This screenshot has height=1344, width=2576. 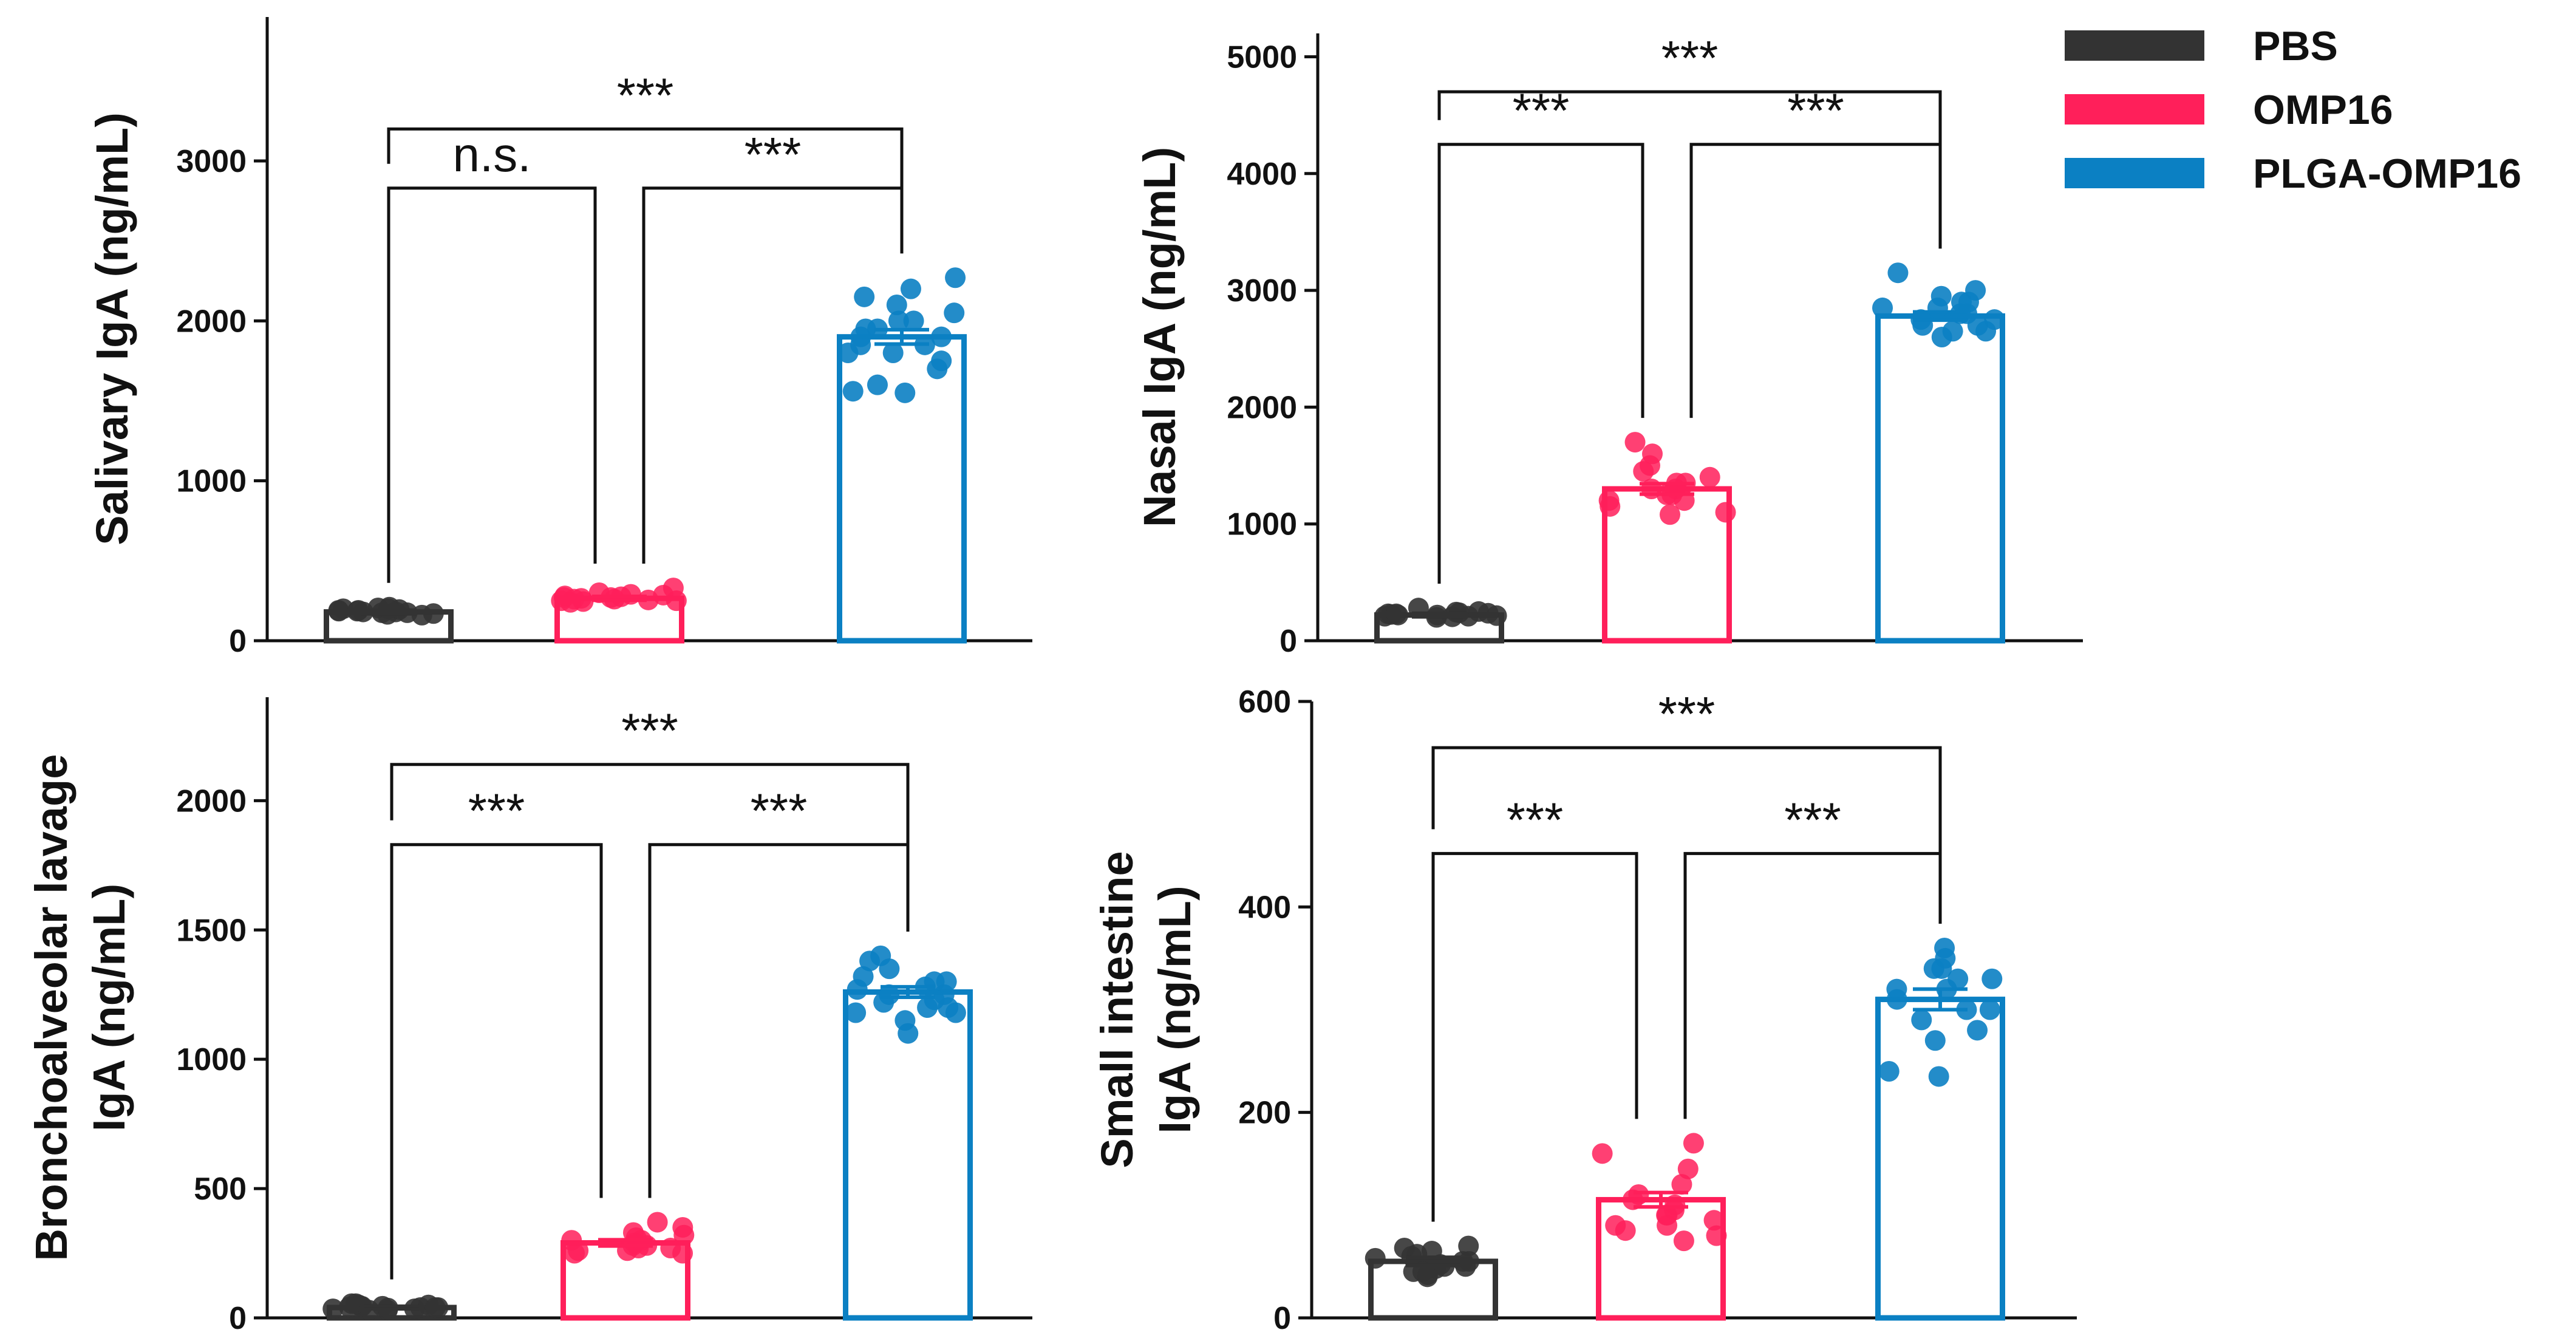 I want to click on y-axis-label: Small intestine, so click(x=1117, y=1009).